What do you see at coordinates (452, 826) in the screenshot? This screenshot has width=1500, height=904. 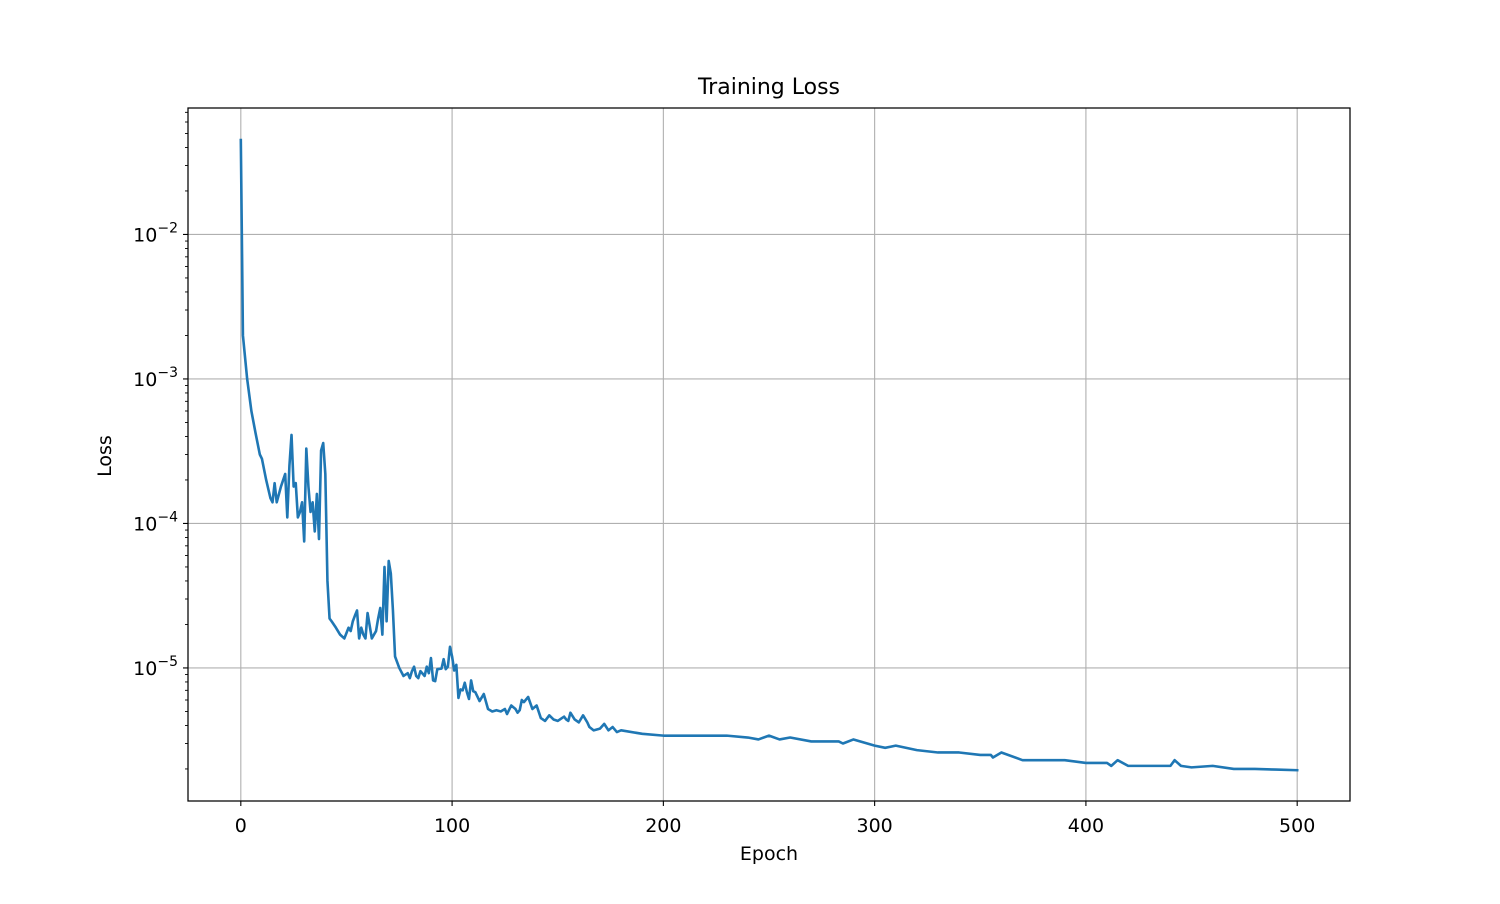 I see `x-tick-label: 100` at bounding box center [452, 826].